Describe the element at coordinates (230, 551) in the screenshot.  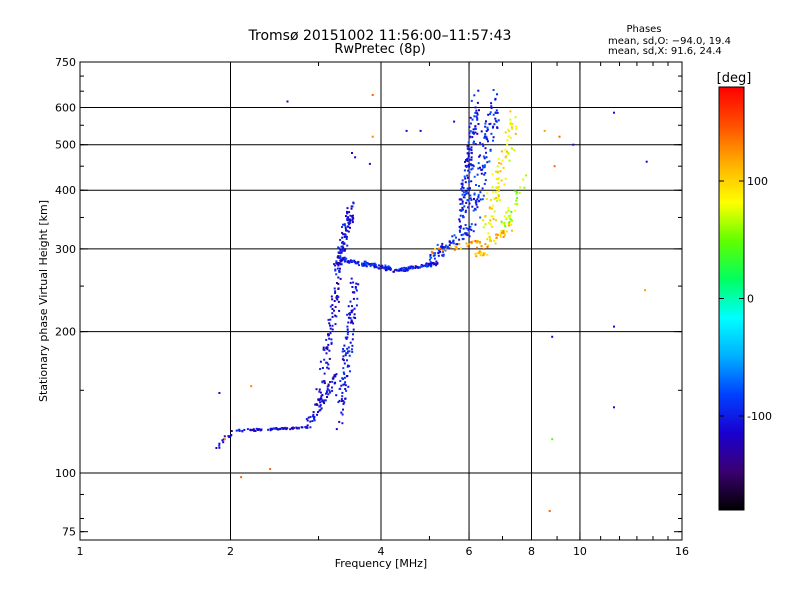
I see `x-tick-label: 2` at that location.